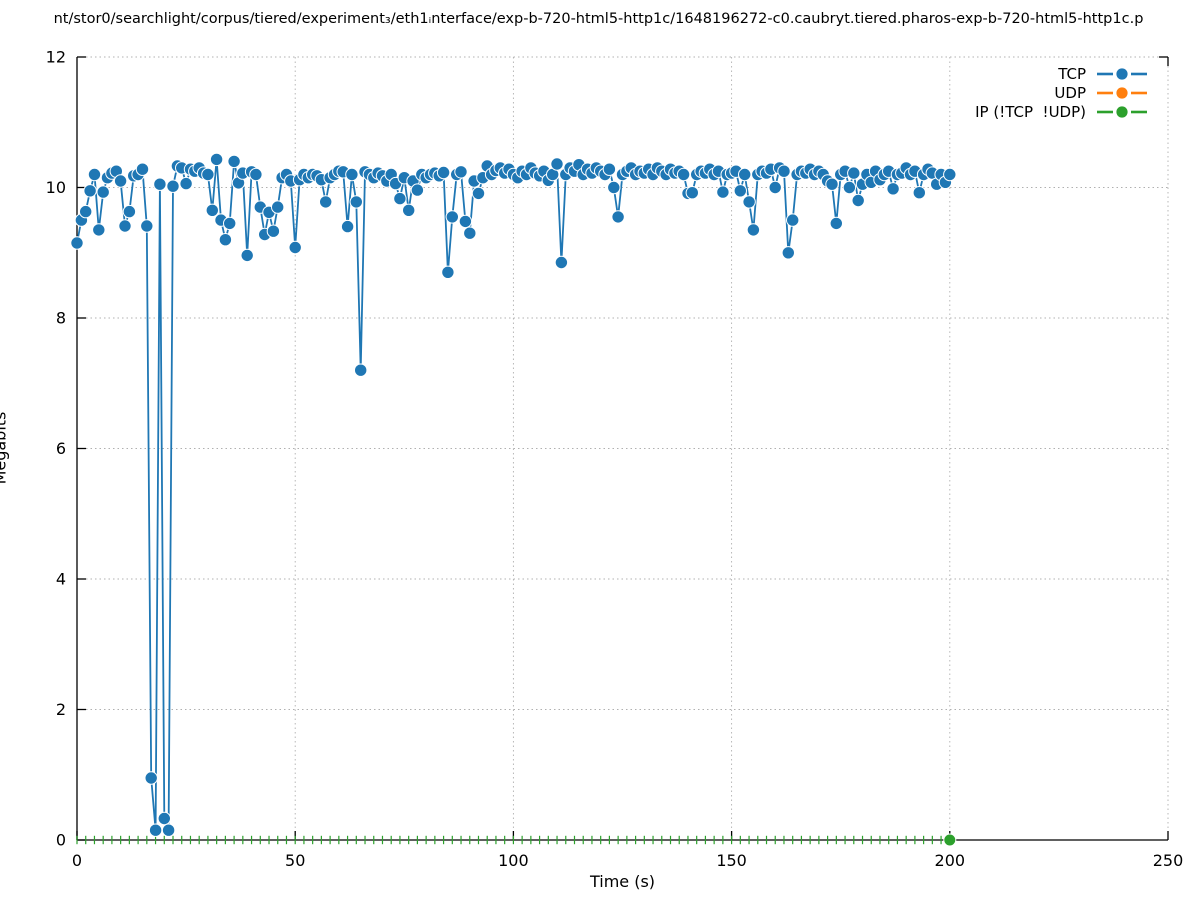 This screenshot has height=900, width=1197. What do you see at coordinates (61, 448) in the screenshot?
I see `svg-text: 6` at bounding box center [61, 448].